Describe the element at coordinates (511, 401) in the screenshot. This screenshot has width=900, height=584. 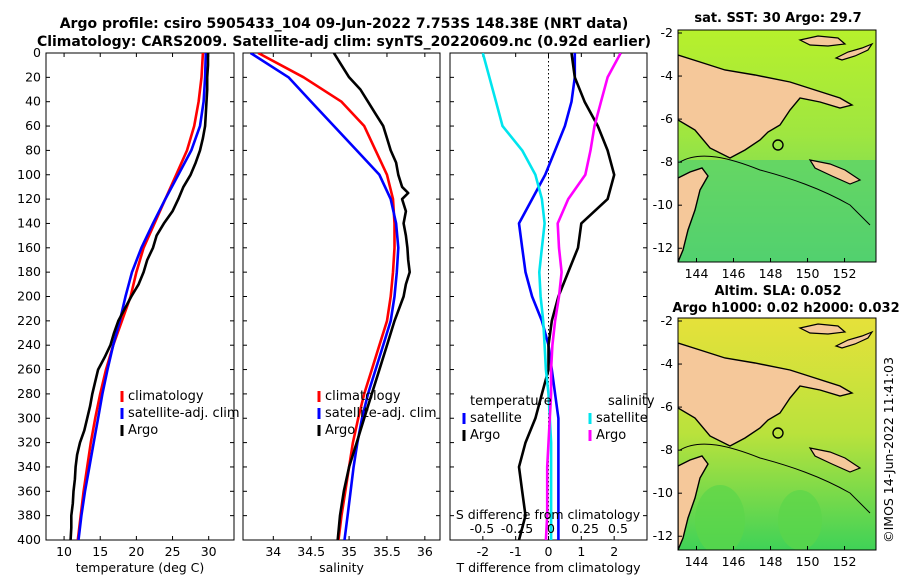
I see `legend-t-title: temperature` at that location.